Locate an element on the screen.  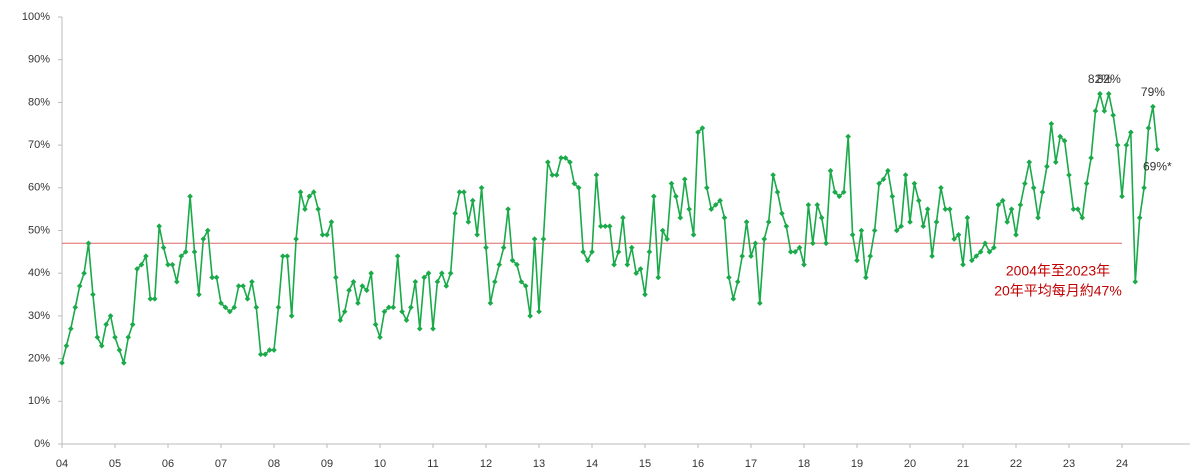
x-tick-label: 07 is located at coordinates (221, 464).